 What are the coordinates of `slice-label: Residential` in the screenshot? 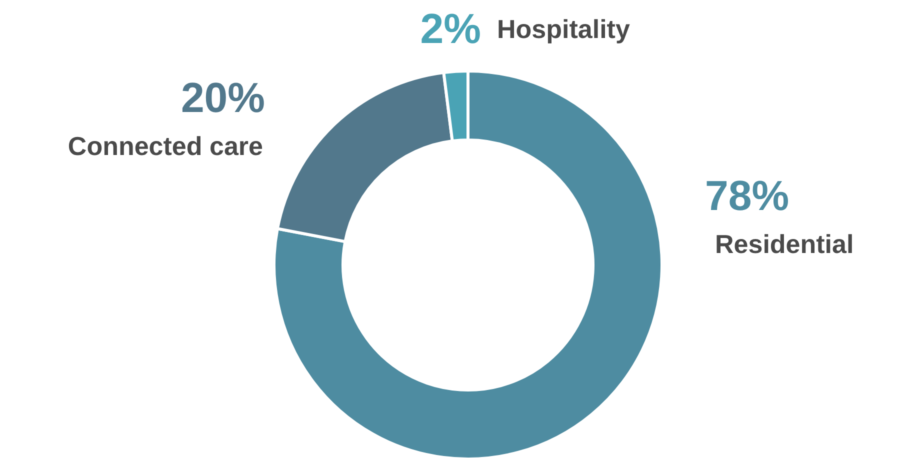 It's located at (784, 244).